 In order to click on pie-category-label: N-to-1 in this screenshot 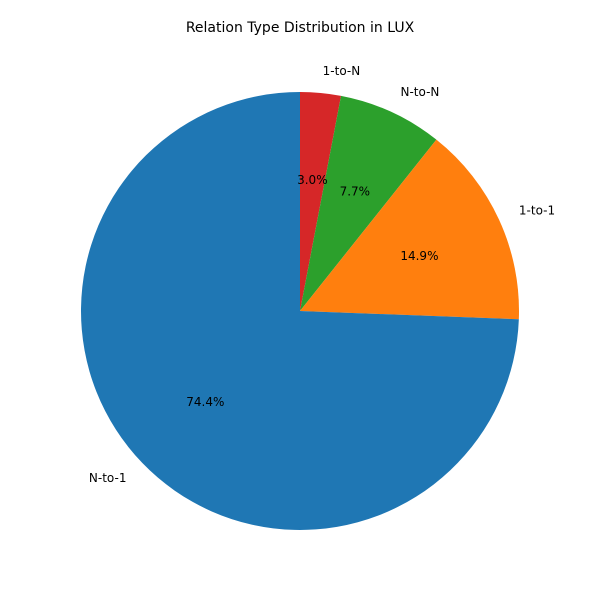, I will do `click(108, 478)`.